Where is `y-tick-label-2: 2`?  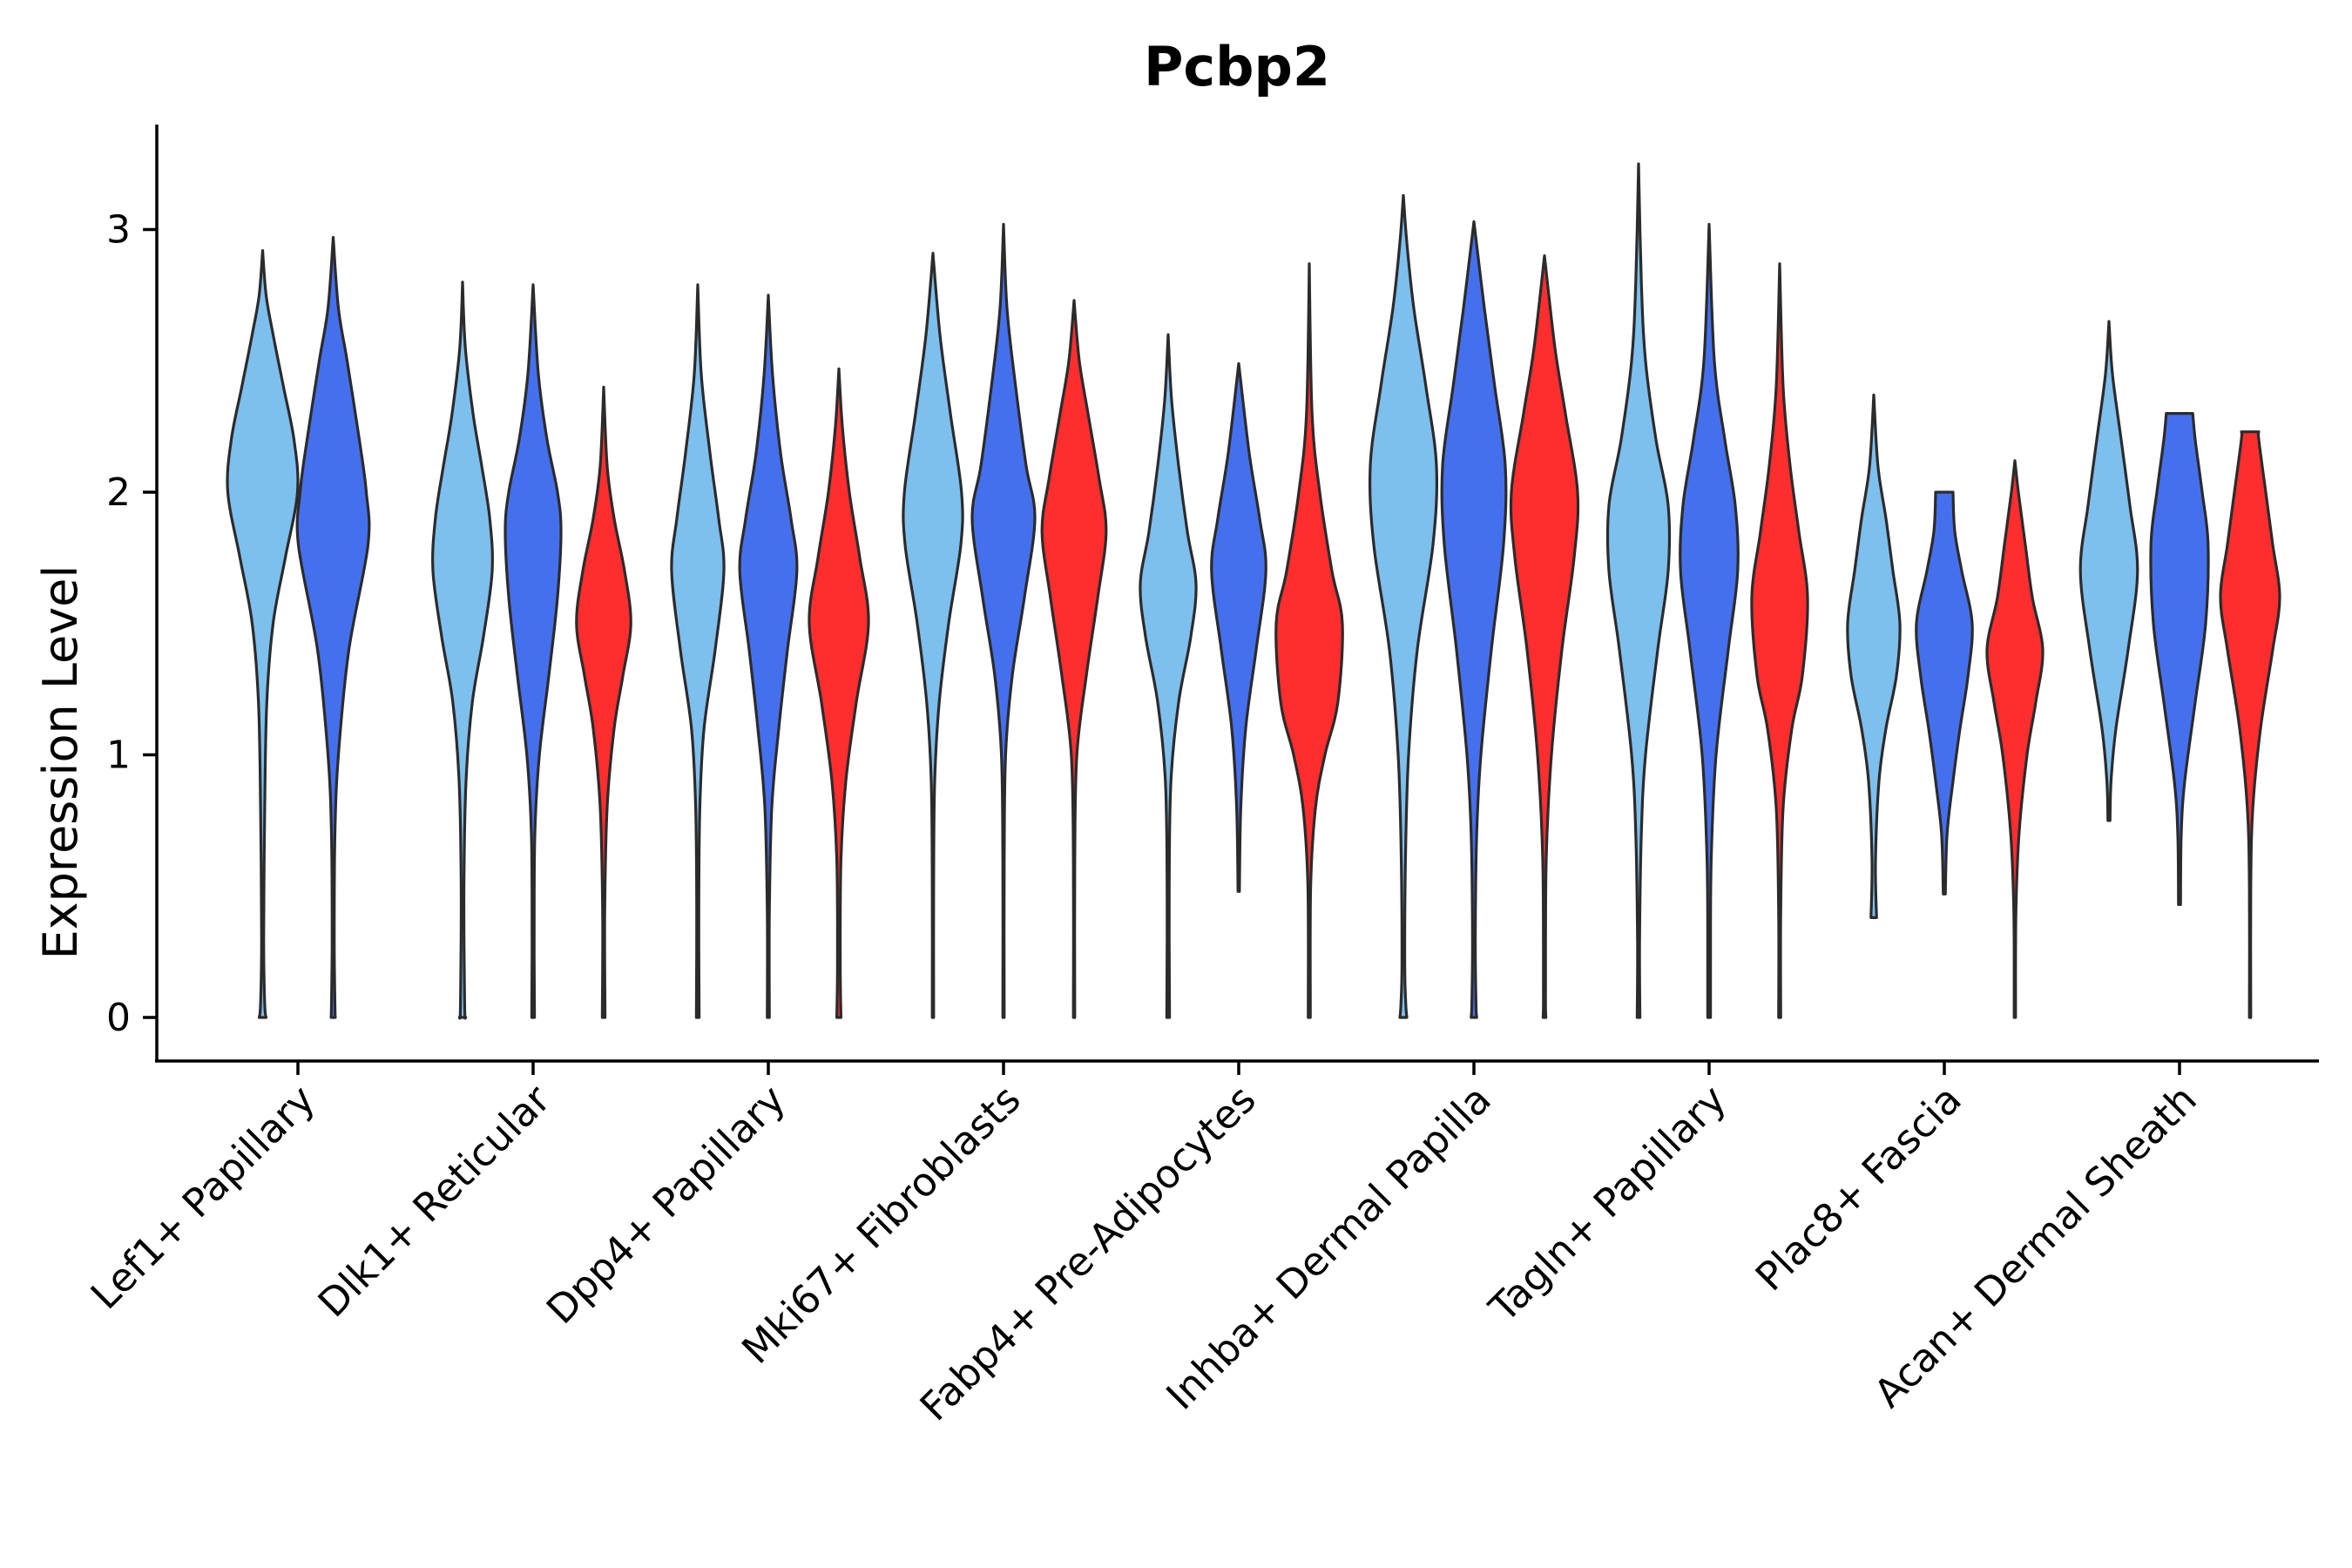
y-tick-label-2: 2 is located at coordinates (119, 492).